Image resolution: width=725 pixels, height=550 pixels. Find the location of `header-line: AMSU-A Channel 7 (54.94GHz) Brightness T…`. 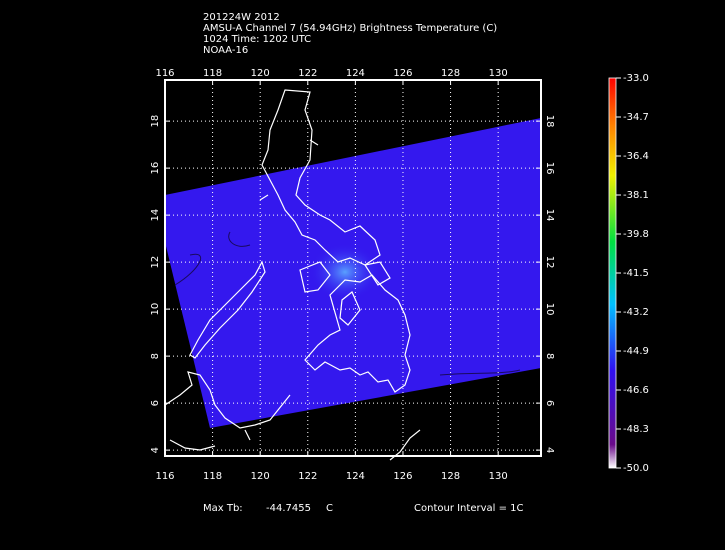

header-line: AMSU-A Channel 7 (54.94GHz) Brightness T… is located at coordinates (350, 28).